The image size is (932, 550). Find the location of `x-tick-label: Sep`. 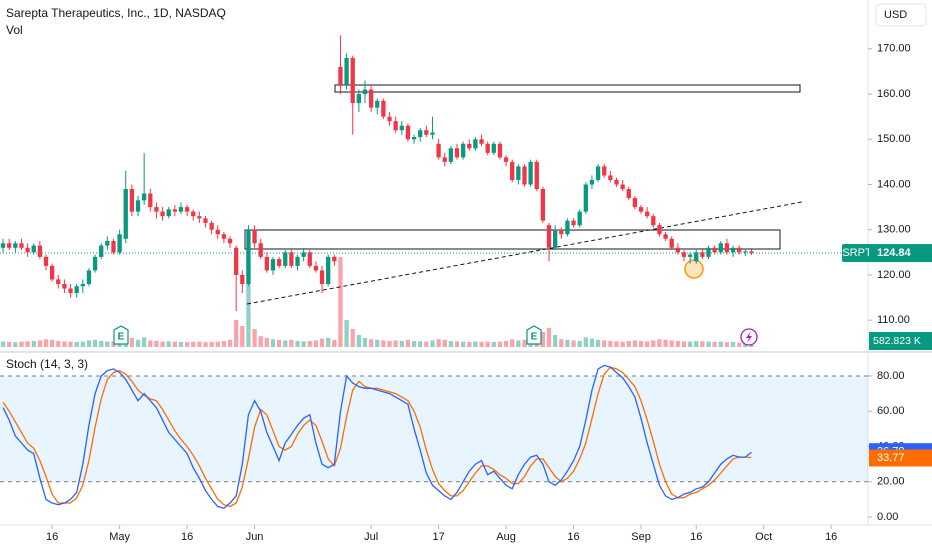

x-tick-label: Sep is located at coordinates (641, 537).